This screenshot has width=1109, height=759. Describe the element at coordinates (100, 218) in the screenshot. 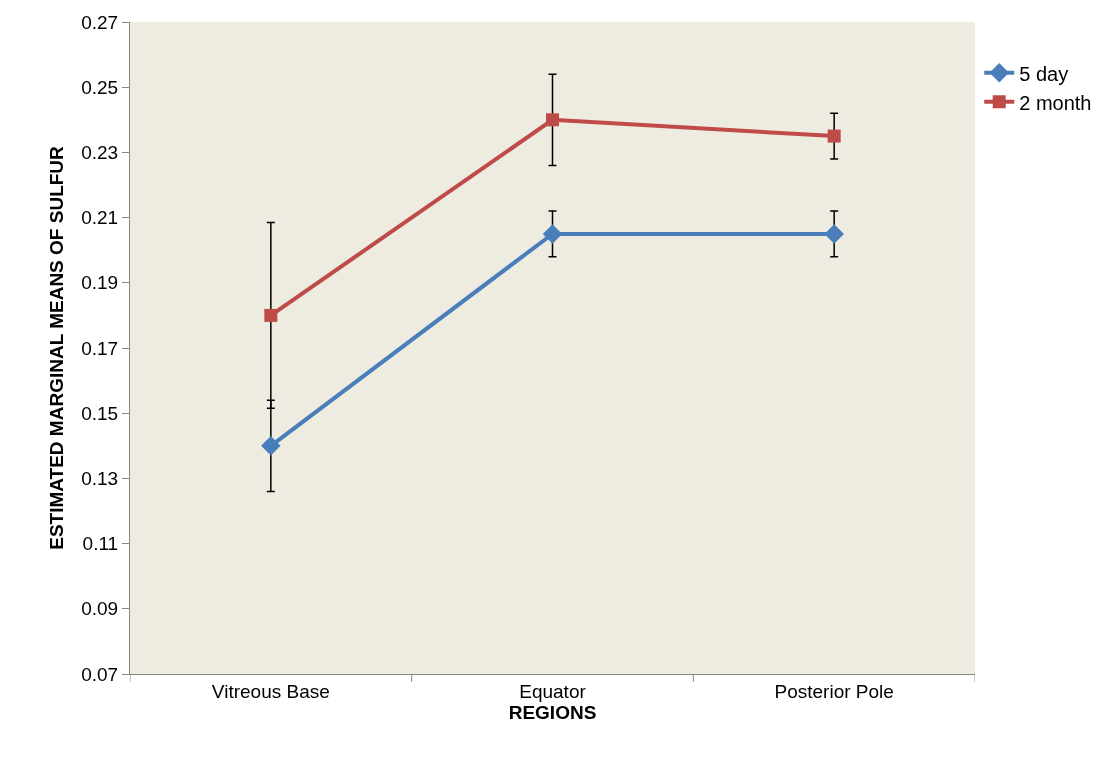

I see `y-tick-label: 0.21` at that location.